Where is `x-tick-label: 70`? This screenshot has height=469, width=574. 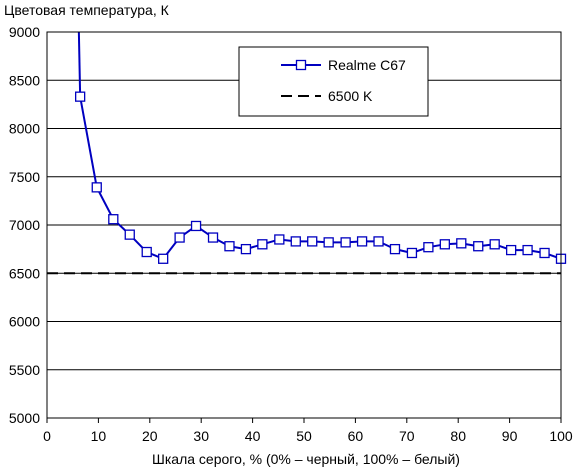
x-tick-label: 70 is located at coordinates (407, 436).